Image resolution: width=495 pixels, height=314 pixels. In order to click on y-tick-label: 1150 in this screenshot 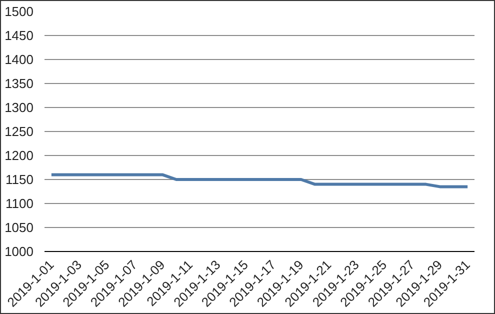, I will do `click(20, 179)`.